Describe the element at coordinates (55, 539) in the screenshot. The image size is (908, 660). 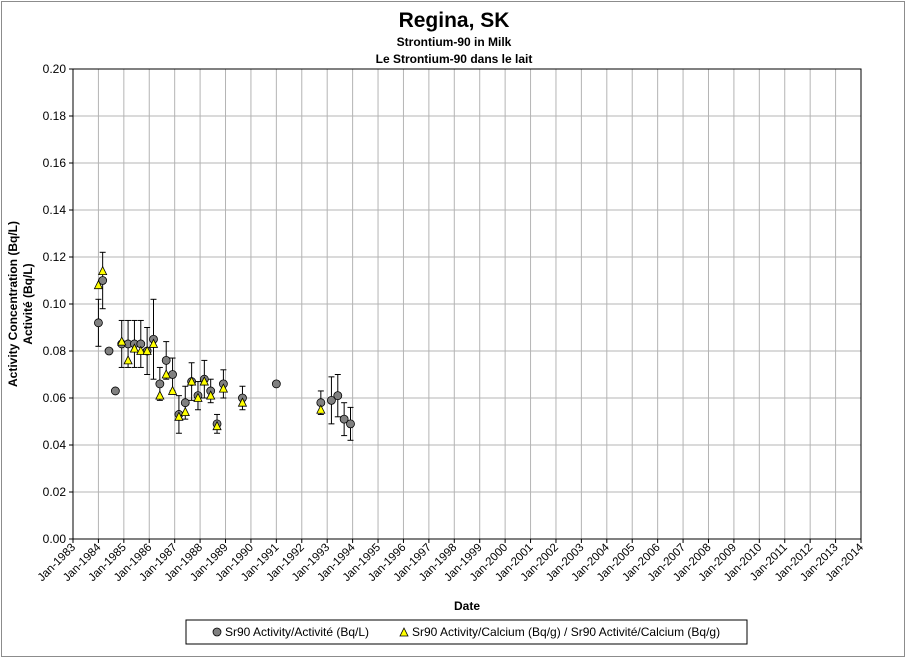
I see `y-tick-label: 0.00` at that location.